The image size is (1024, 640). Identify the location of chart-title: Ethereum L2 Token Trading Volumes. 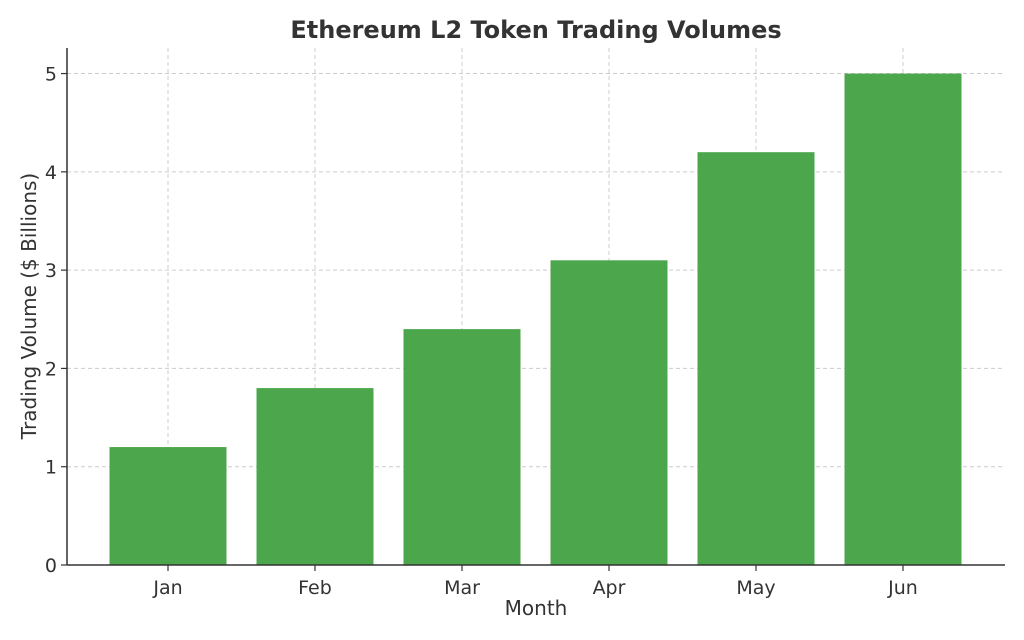
(535, 30).